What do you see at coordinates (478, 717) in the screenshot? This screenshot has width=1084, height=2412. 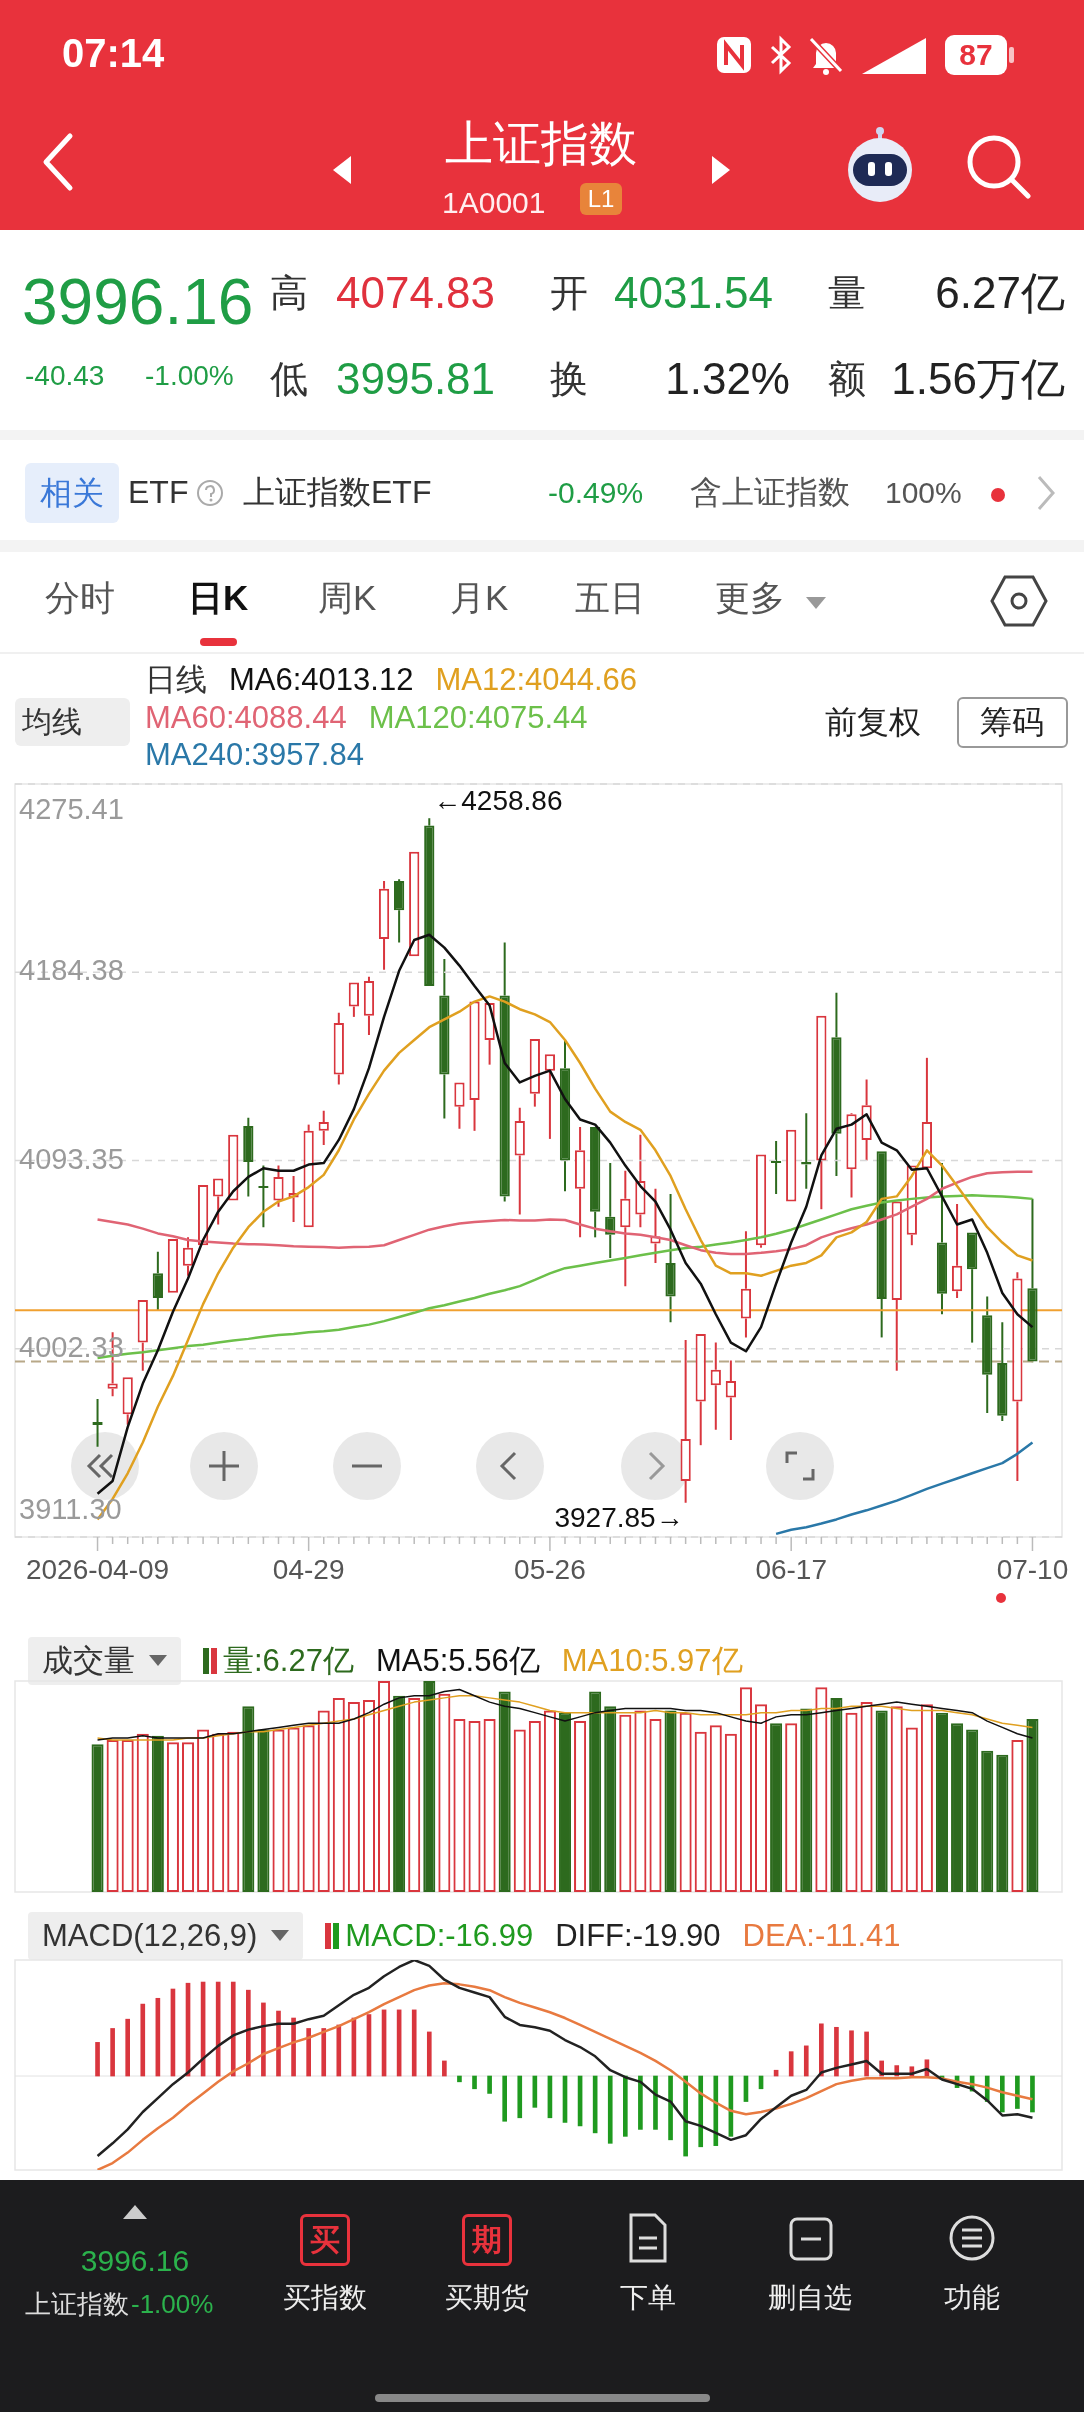 I see `text: MA120:4075.44` at bounding box center [478, 717].